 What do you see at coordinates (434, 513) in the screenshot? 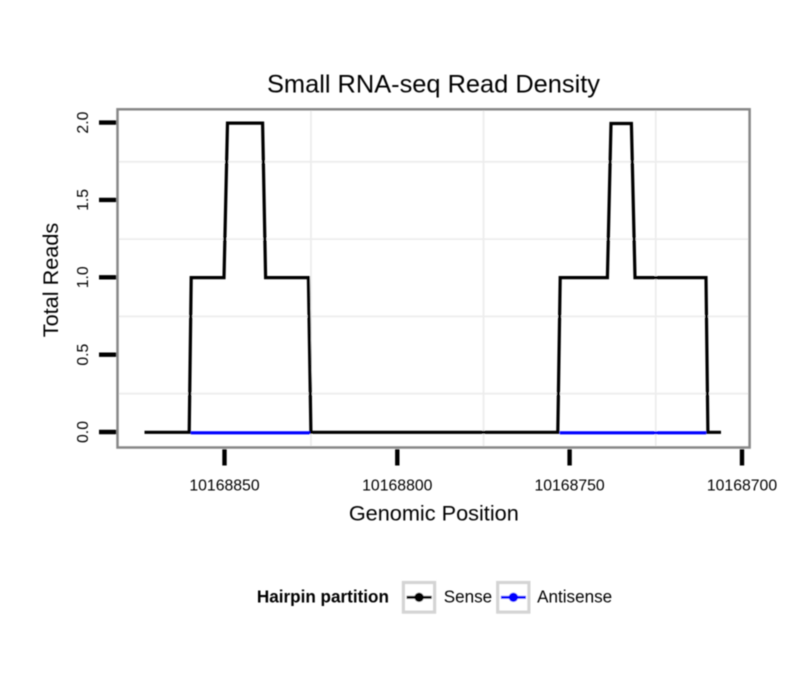
I see `svg-text: Genomic Position` at bounding box center [434, 513].